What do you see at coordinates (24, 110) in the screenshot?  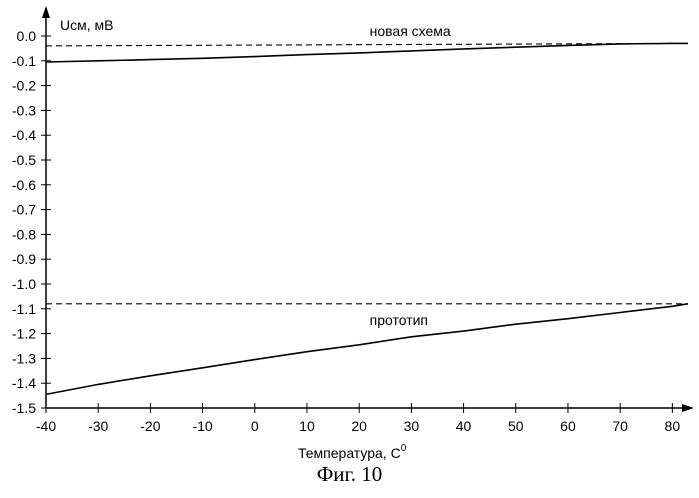 I see `y-tick-label: -0.3` at bounding box center [24, 110].